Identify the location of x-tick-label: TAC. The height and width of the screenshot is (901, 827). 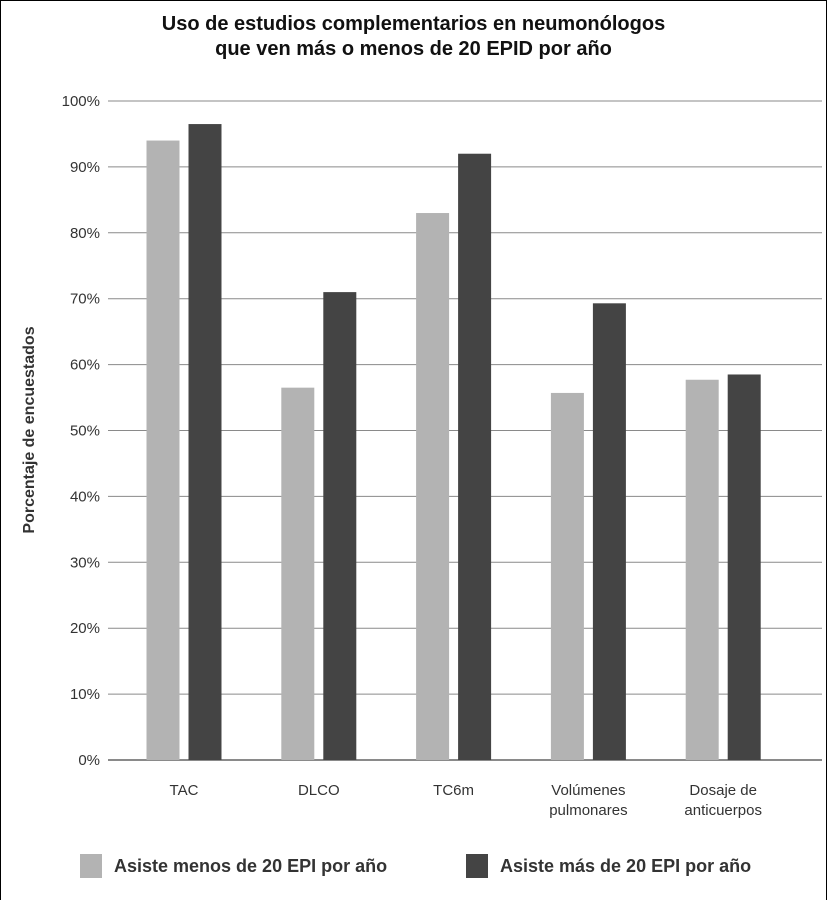
(184, 790).